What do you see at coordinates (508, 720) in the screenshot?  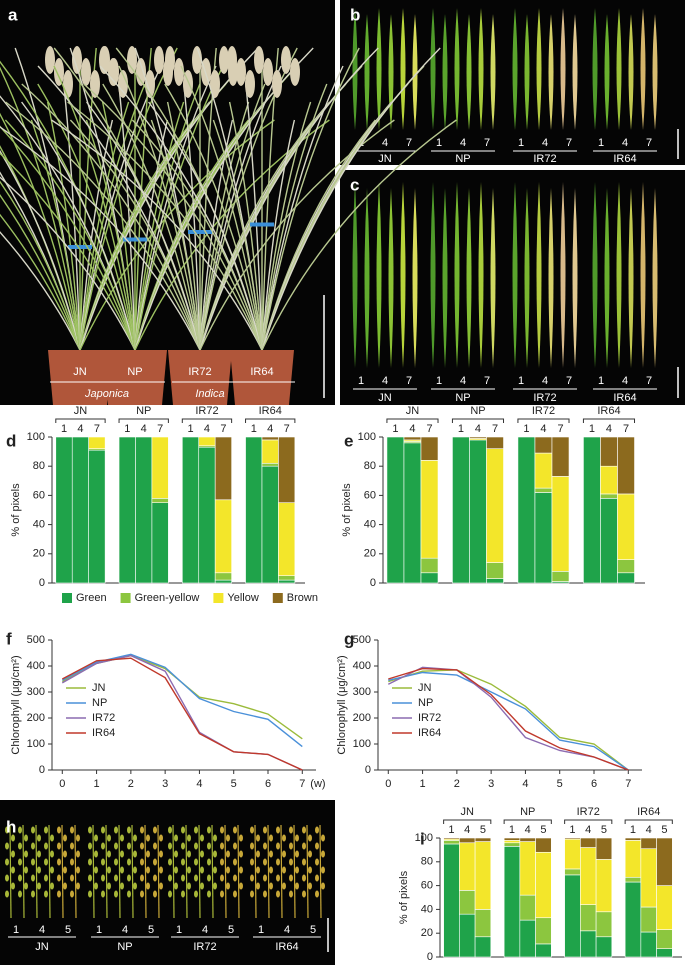 I see `data-line` at bounding box center [508, 720].